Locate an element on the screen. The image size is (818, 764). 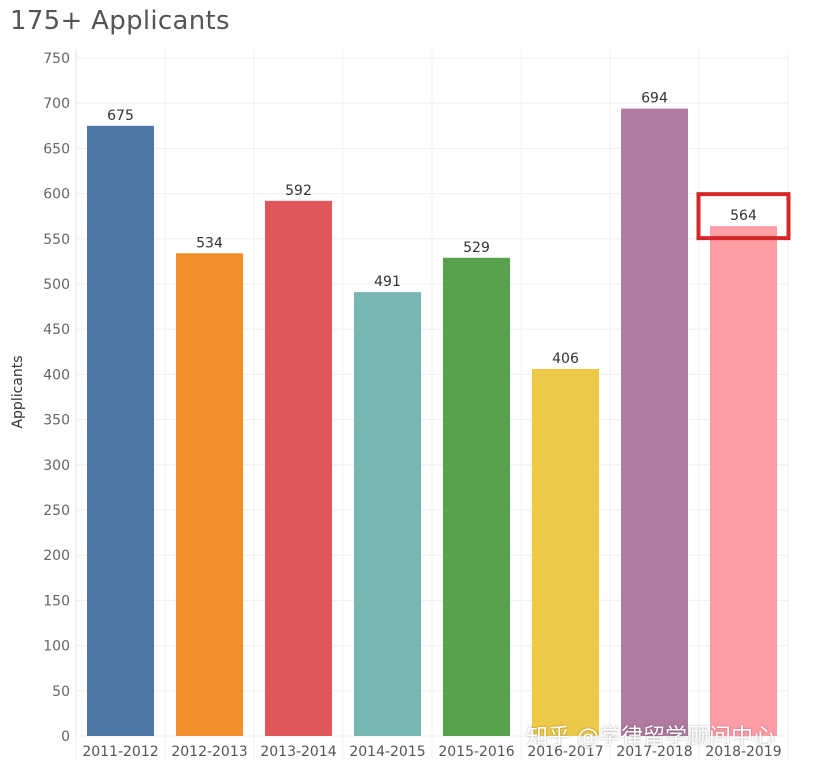
y-tick-label: 650 is located at coordinates (56, 149).